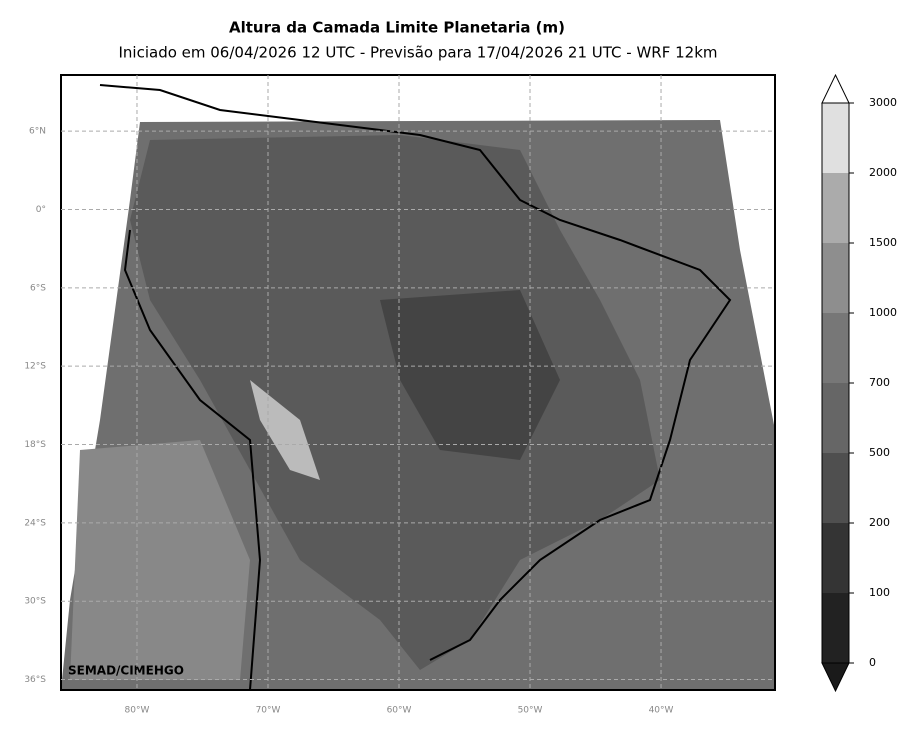 The image size is (924, 739). What do you see at coordinates (835, 88) in the screenshot?
I see `colorbar-over` at bounding box center [835, 88].